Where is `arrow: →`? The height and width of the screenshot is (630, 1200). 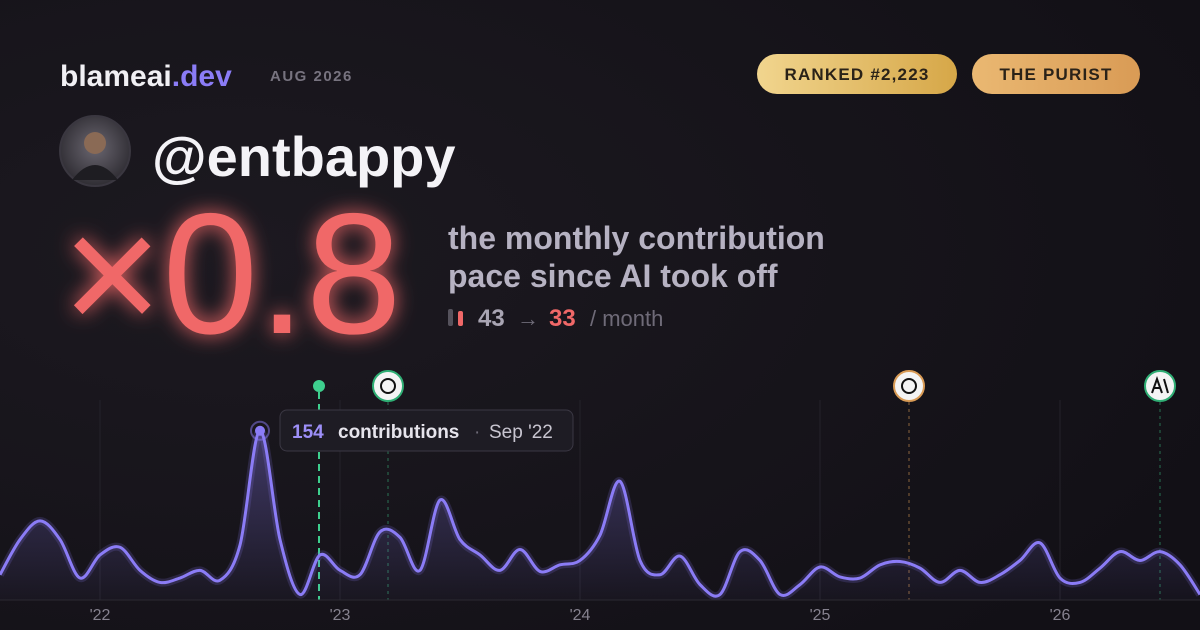 arrow: → is located at coordinates (528, 318).